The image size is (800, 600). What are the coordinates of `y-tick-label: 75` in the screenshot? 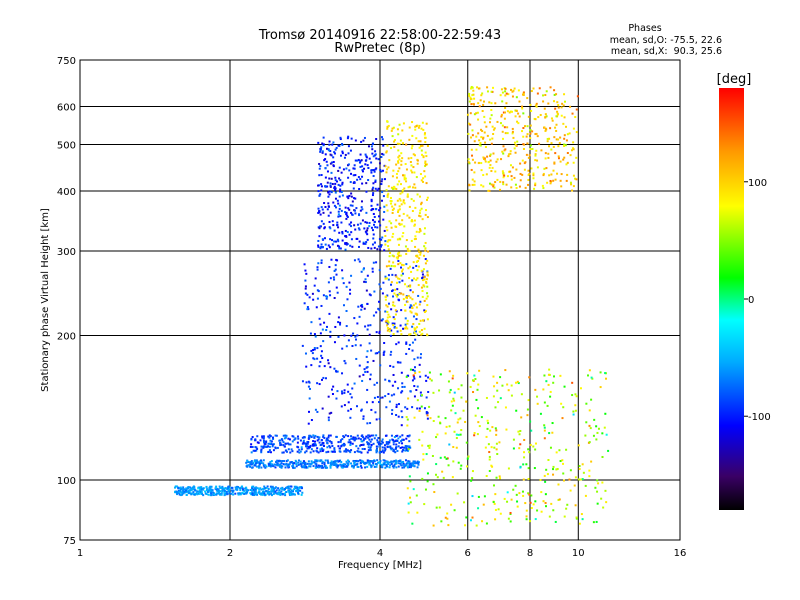 It's located at (69, 541).